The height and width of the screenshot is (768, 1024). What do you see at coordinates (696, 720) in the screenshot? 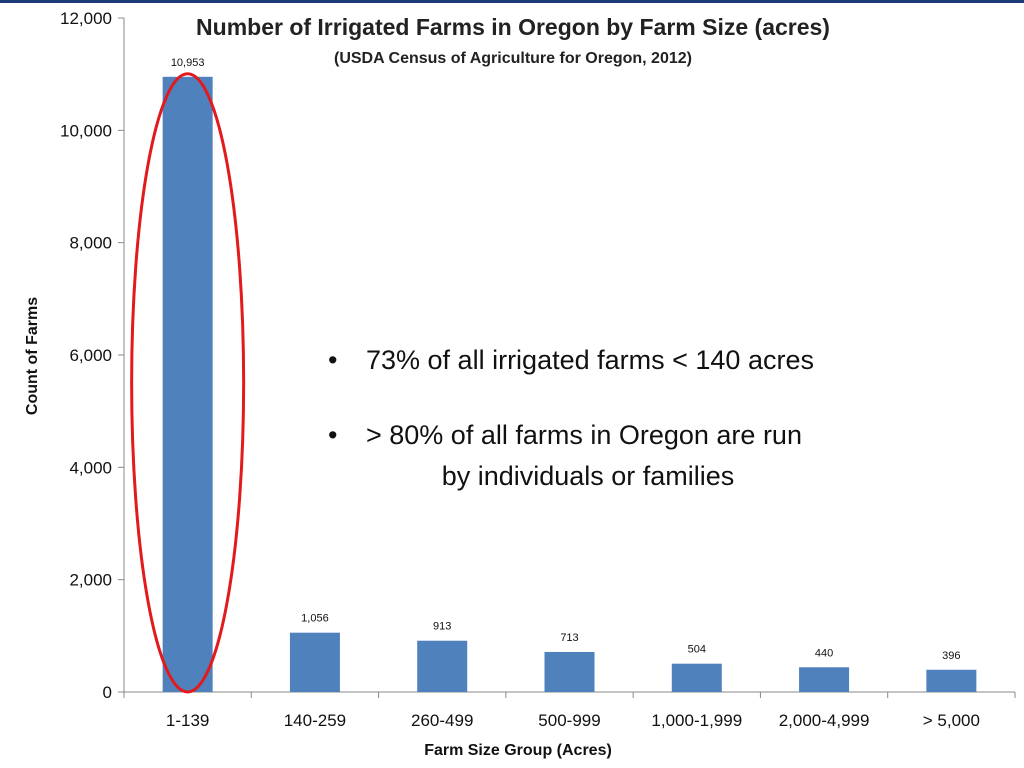
I see `x-tick-label: 1,000-1,999` at bounding box center [696, 720].